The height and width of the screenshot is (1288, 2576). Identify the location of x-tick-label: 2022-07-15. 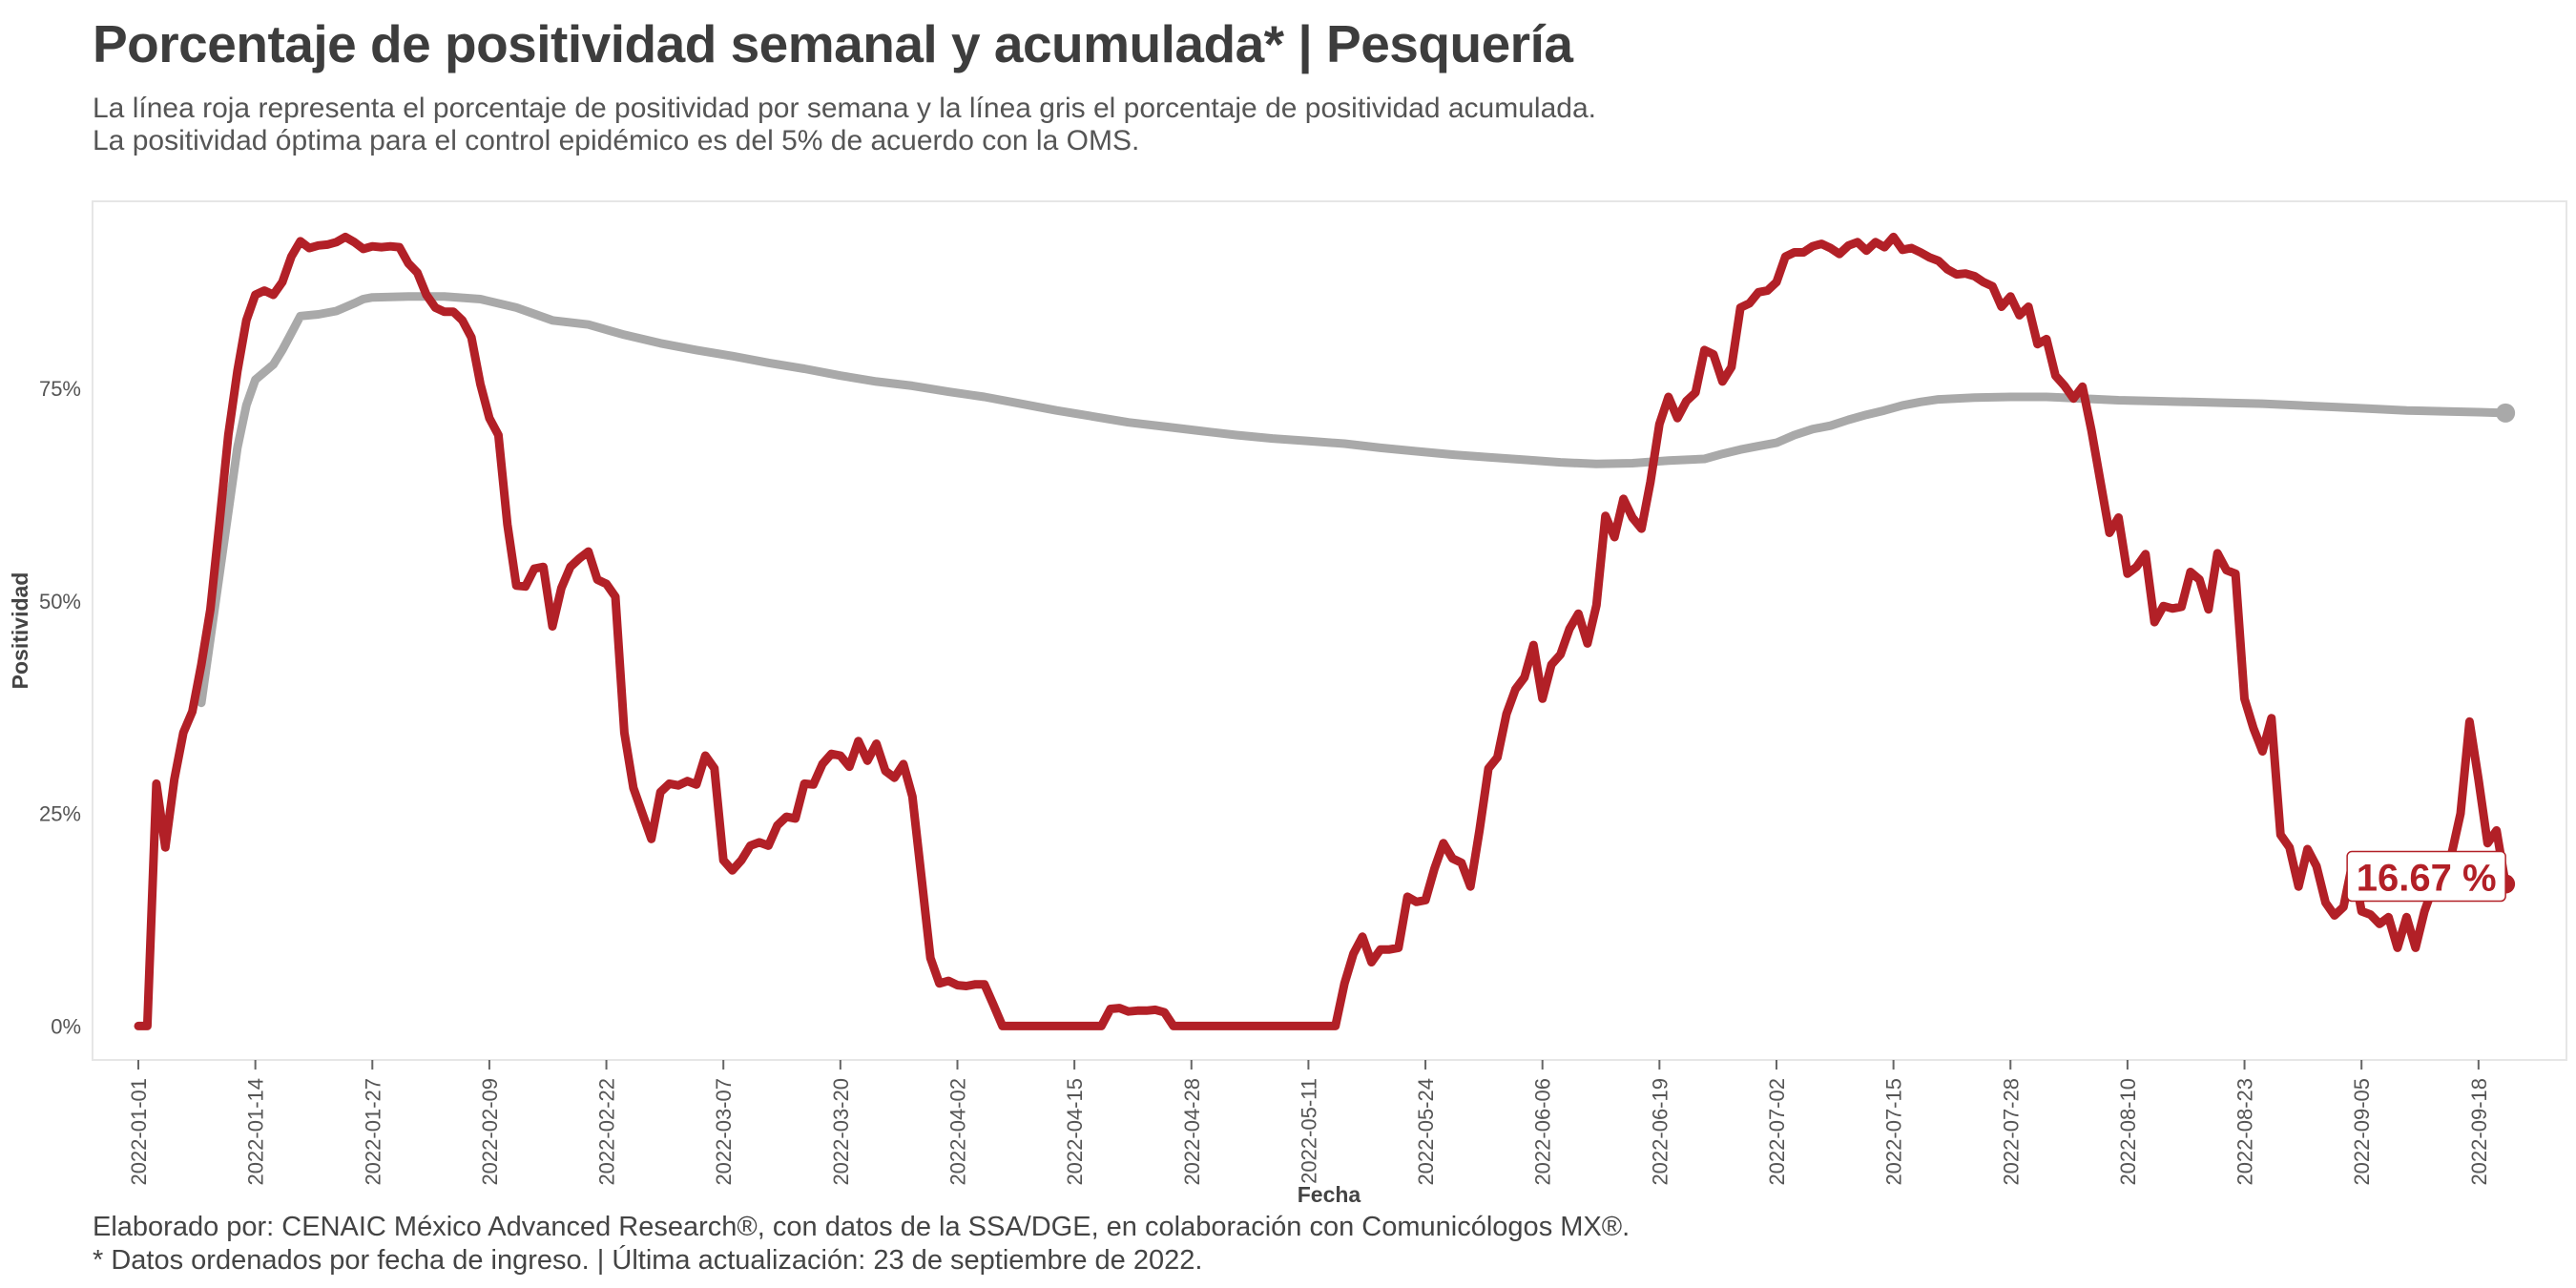
(1894, 1132).